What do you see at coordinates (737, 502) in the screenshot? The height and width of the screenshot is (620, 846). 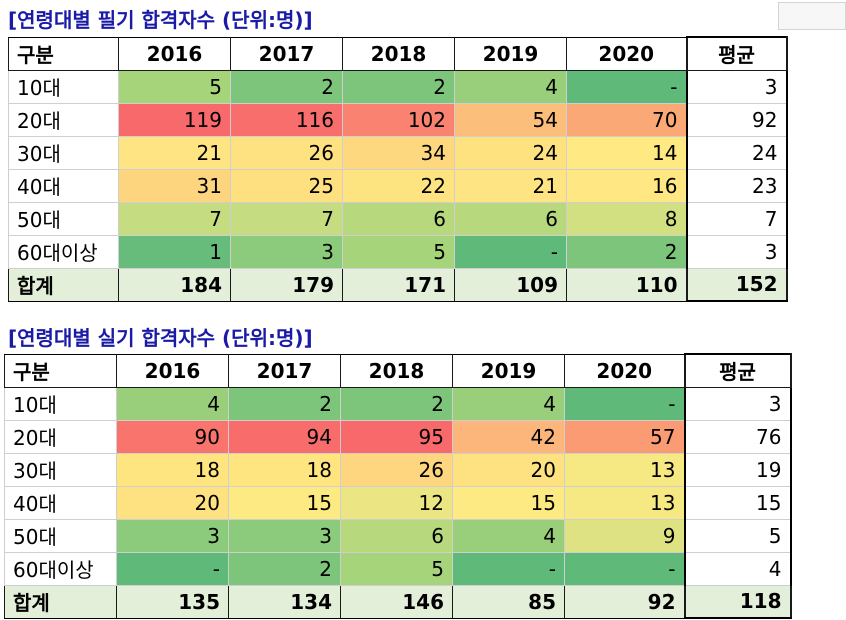 I see `average-cell: 15` at bounding box center [737, 502].